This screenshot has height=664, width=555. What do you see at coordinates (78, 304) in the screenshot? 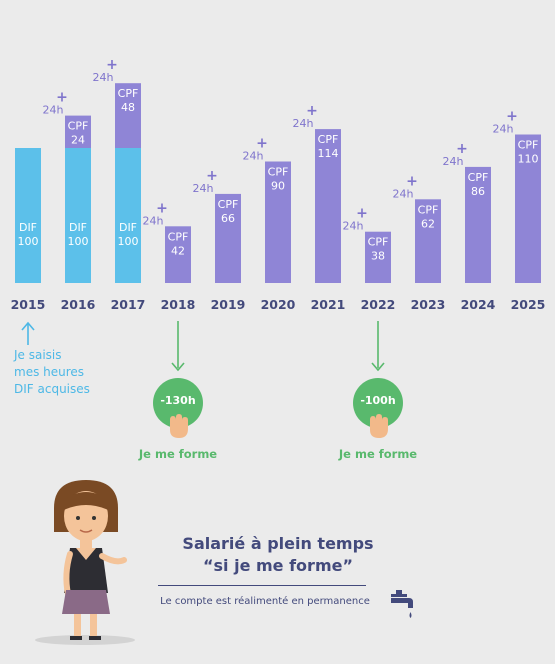
I see `year-label: 2016` at bounding box center [78, 304].